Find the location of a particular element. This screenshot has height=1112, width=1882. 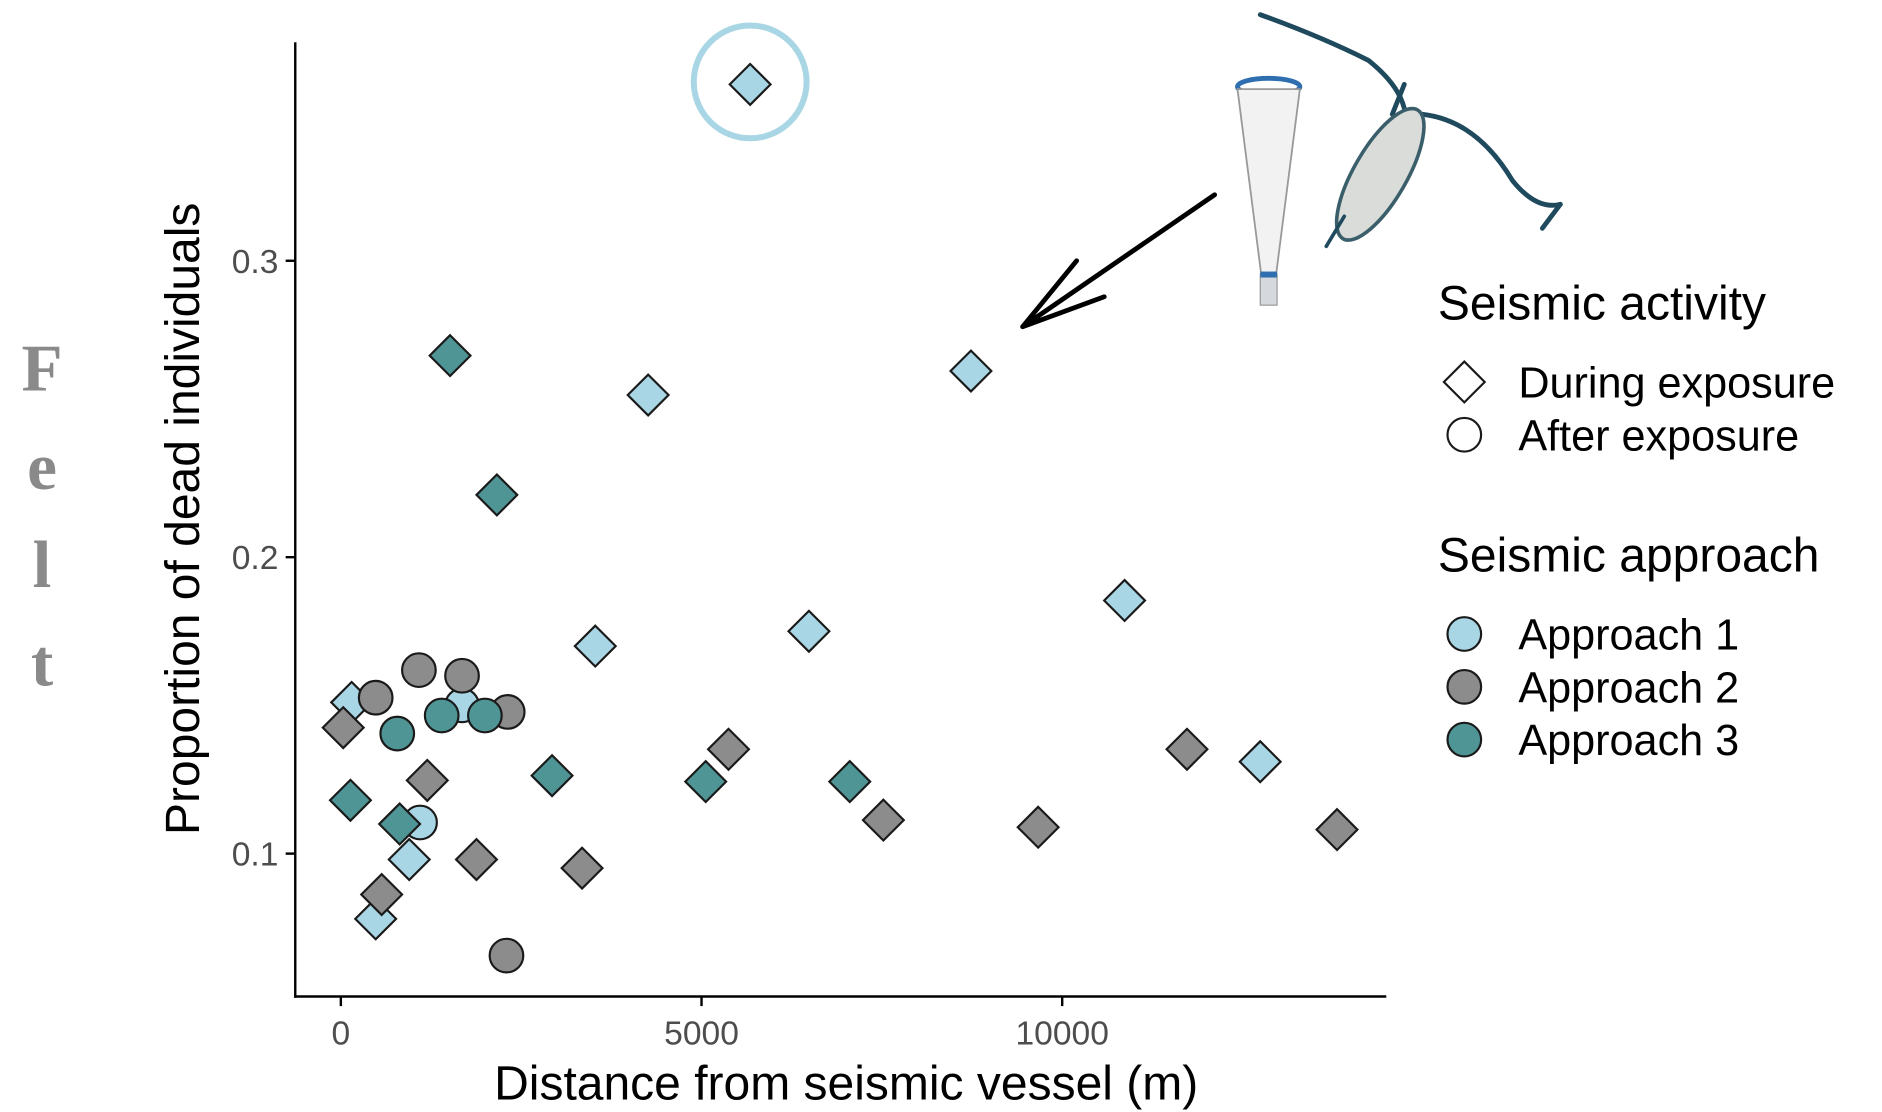

side-letter: F is located at coordinates (41, 367).